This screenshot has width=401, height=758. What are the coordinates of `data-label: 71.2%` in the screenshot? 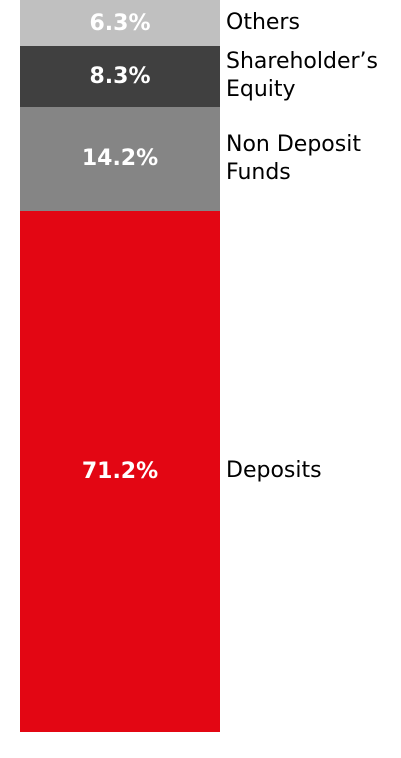 It's located at (120, 471).